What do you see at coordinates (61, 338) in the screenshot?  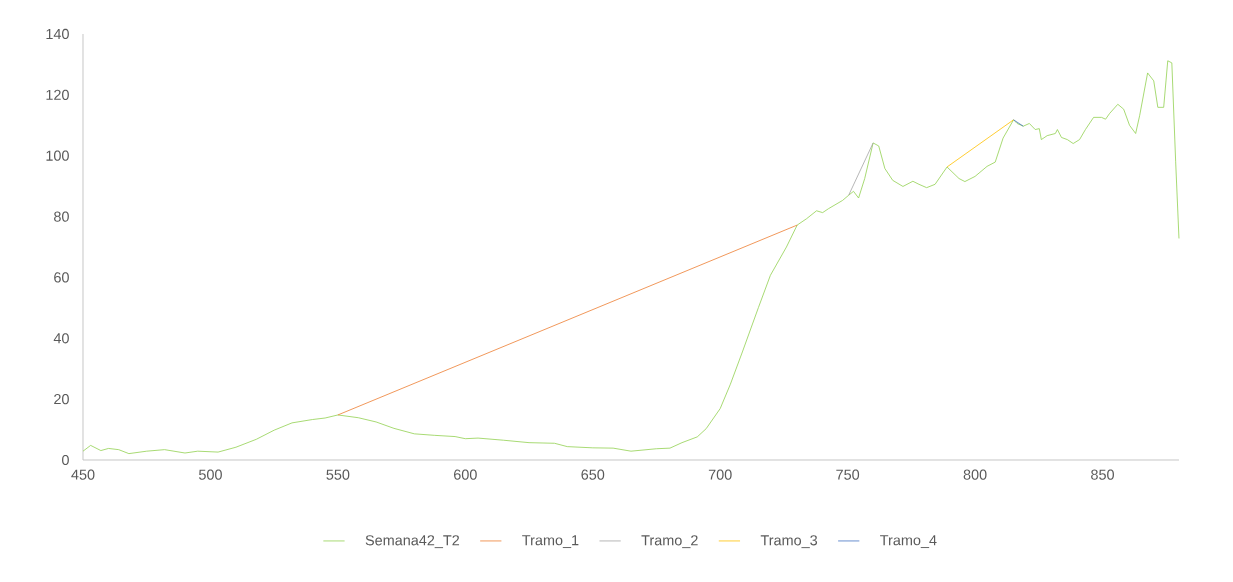 I see `y-tick-label: 40` at bounding box center [61, 338].